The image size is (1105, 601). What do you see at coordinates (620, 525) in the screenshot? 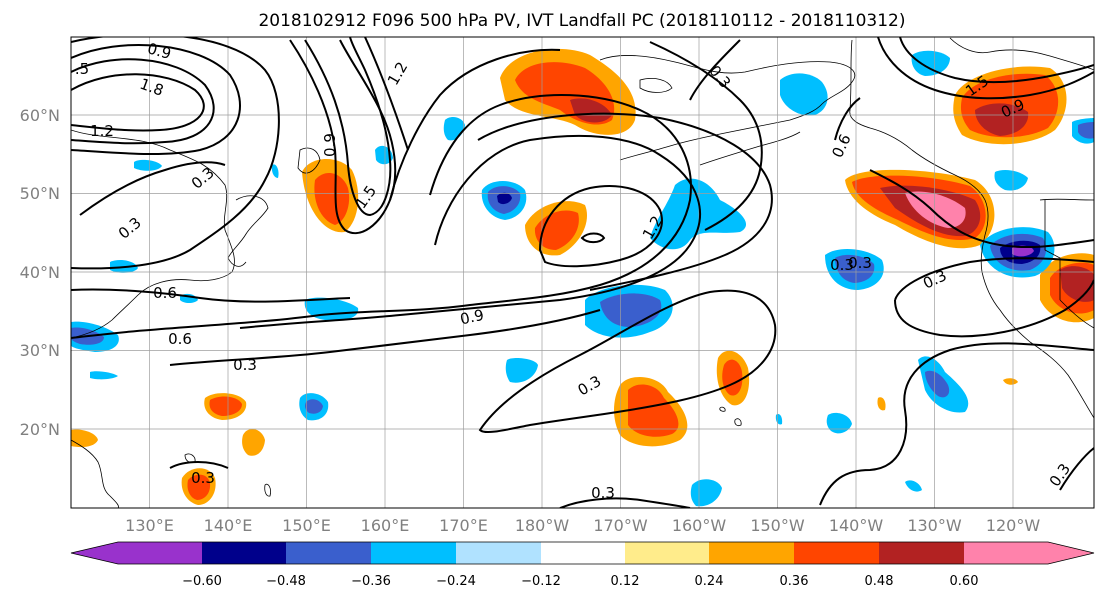
I see `lon-tick-label: 170°W` at bounding box center [620, 525].